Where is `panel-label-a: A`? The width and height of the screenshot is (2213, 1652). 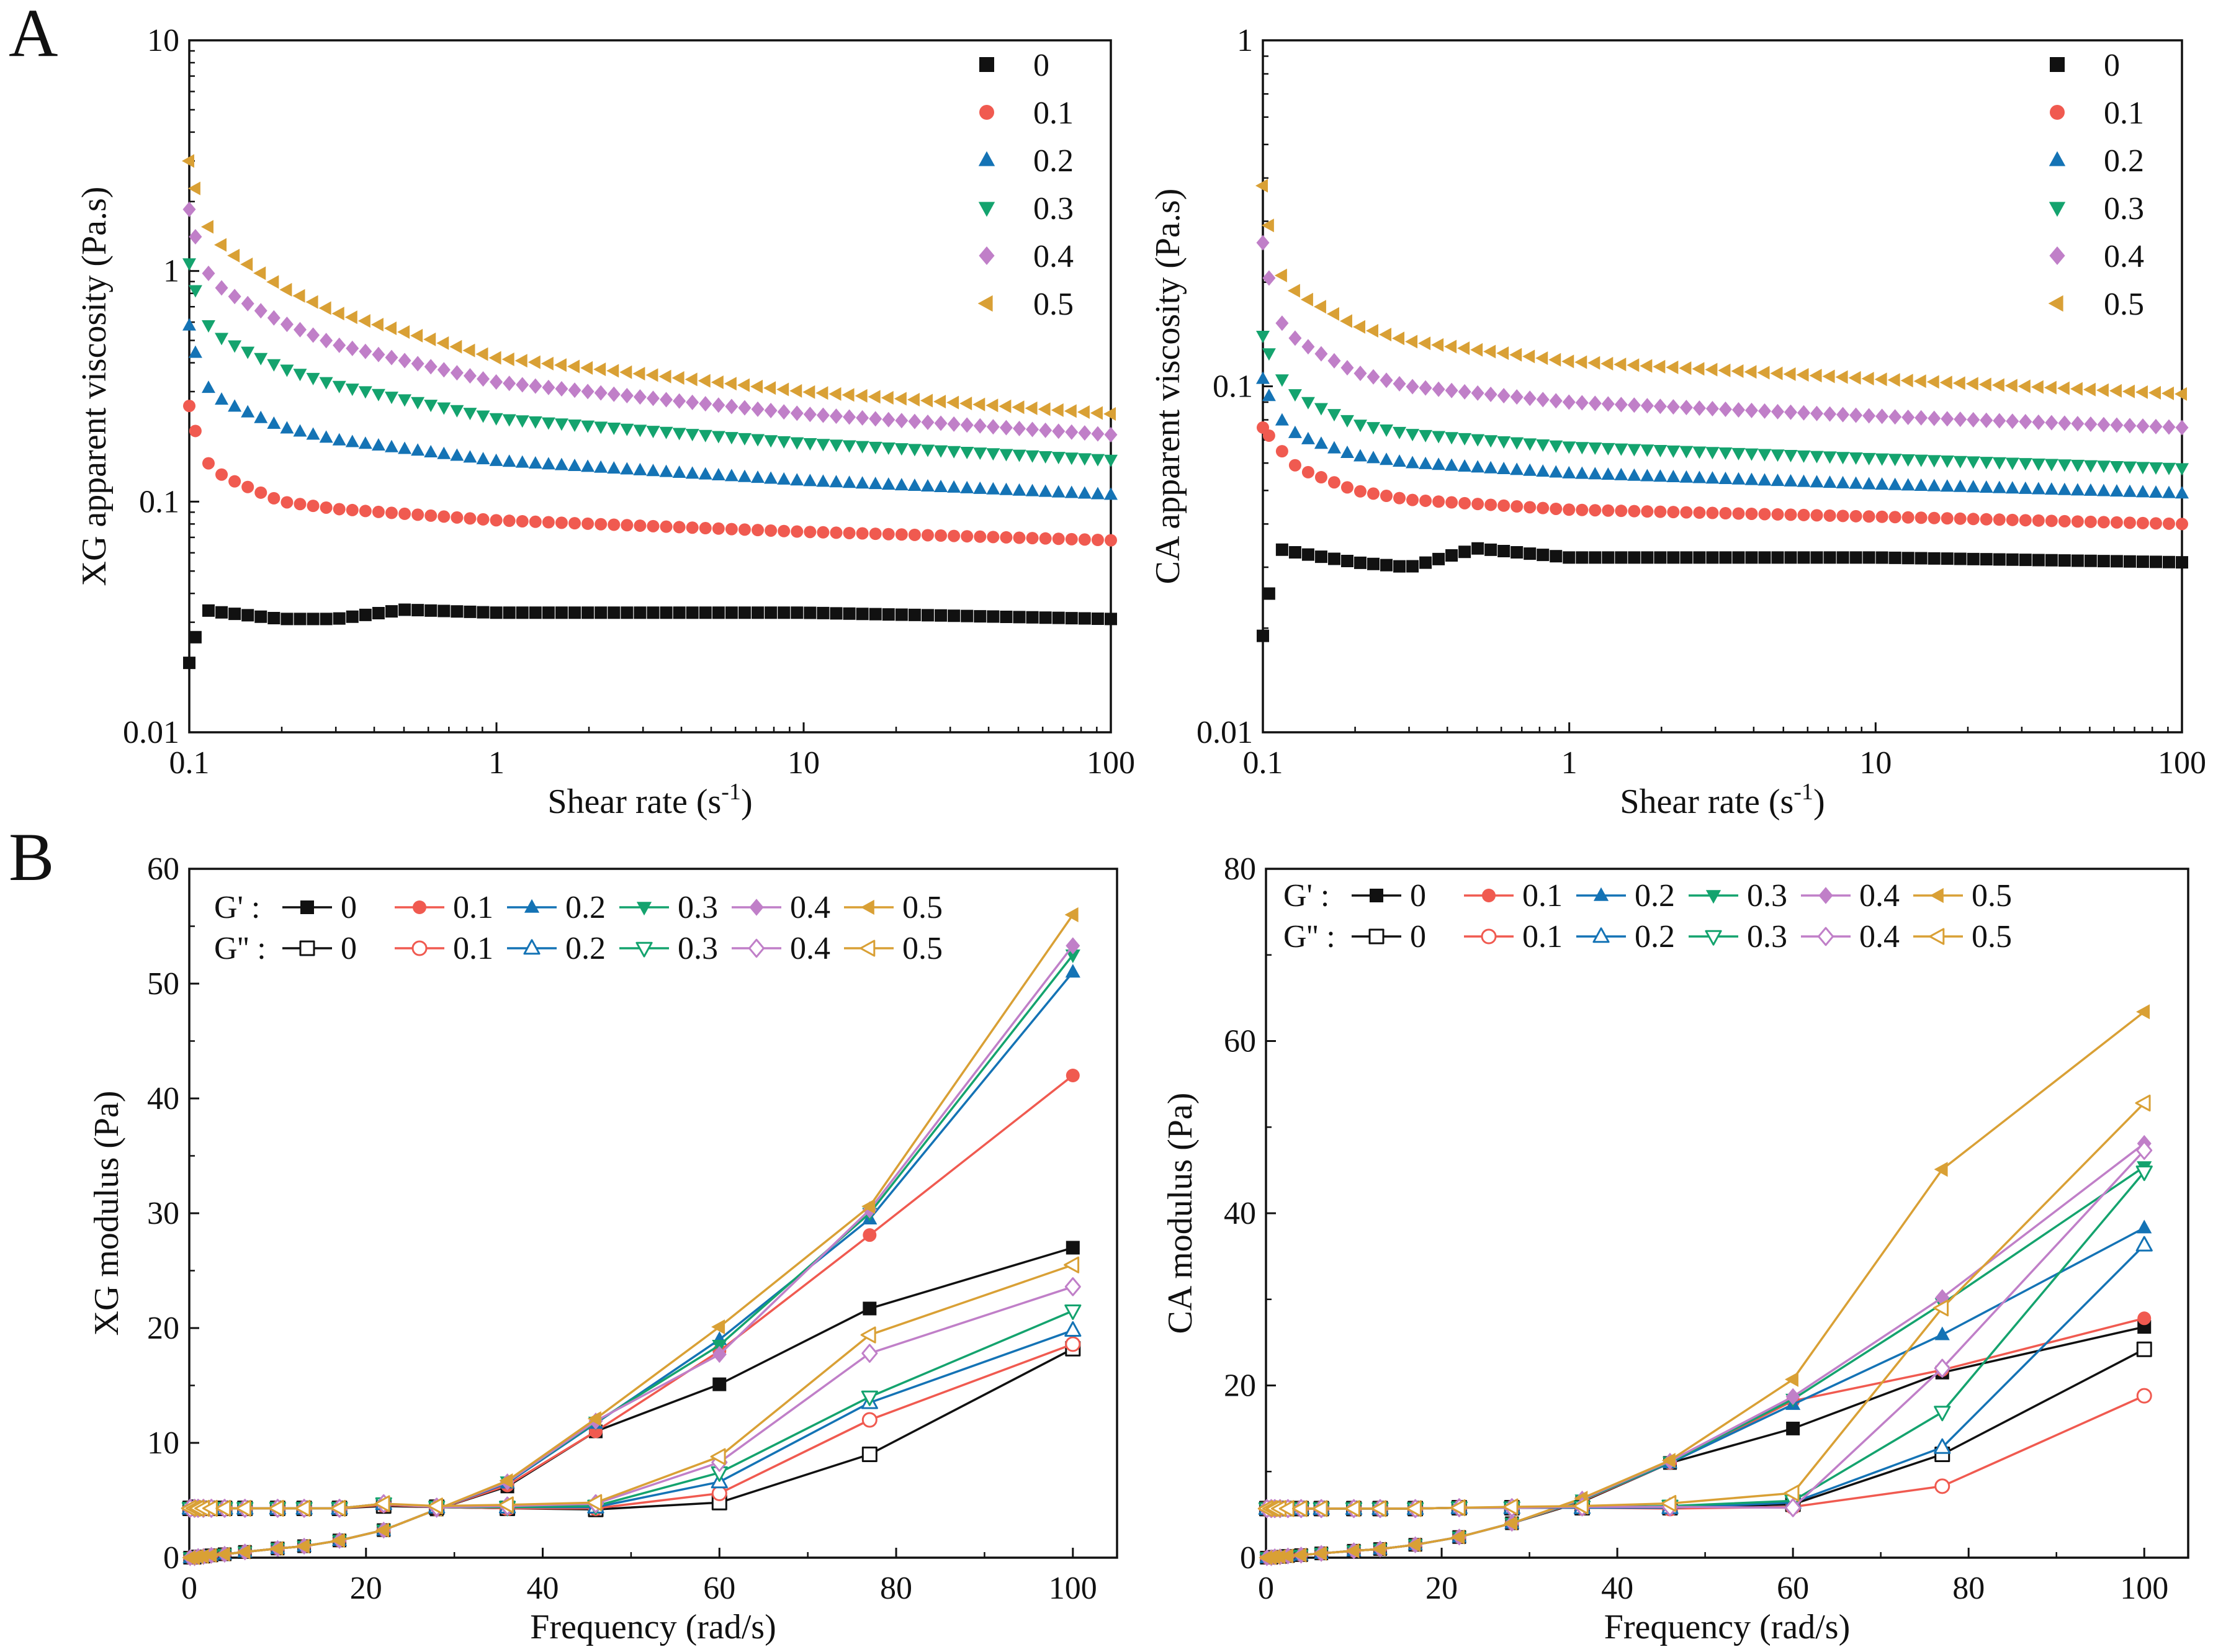 panel-label-a: A is located at coordinates (33, 35).